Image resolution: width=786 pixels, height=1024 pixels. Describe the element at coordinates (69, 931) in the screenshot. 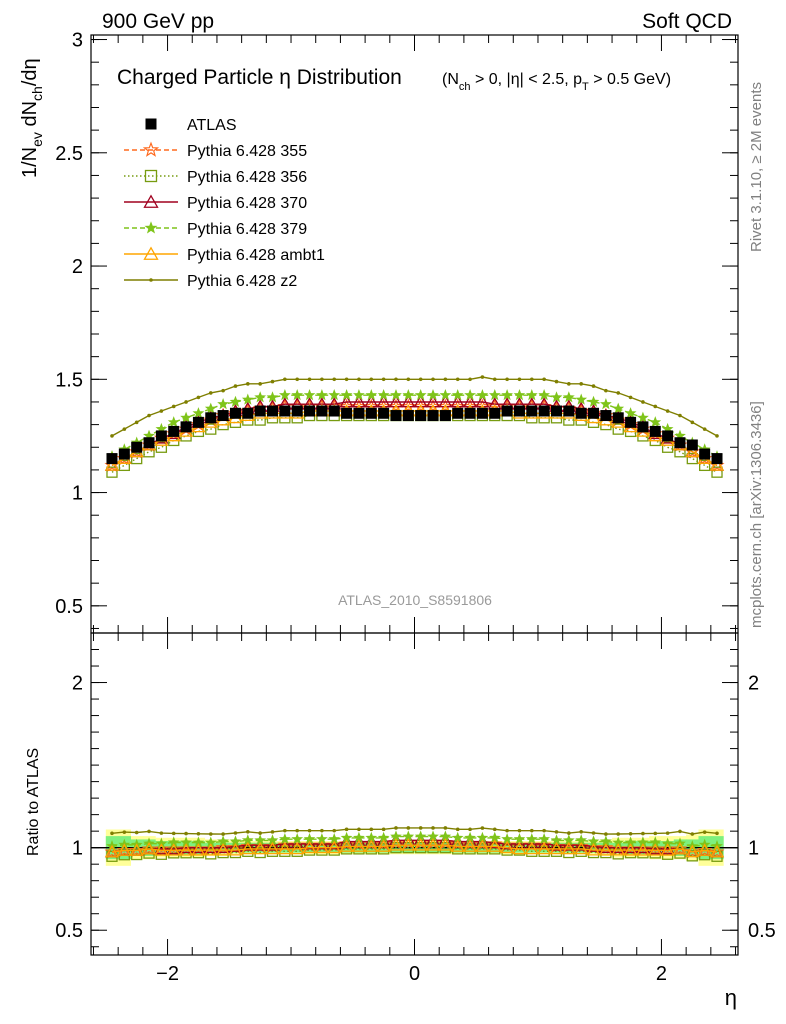

I see `ratio-y-tick-label: 0.5` at that location.